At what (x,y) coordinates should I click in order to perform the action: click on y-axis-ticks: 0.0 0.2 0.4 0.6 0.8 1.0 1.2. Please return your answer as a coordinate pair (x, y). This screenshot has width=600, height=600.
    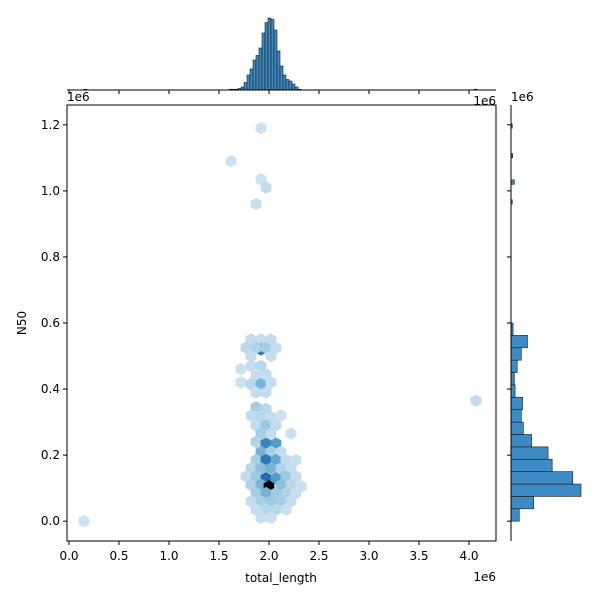
    Looking at the image, I should click on (54, 323).